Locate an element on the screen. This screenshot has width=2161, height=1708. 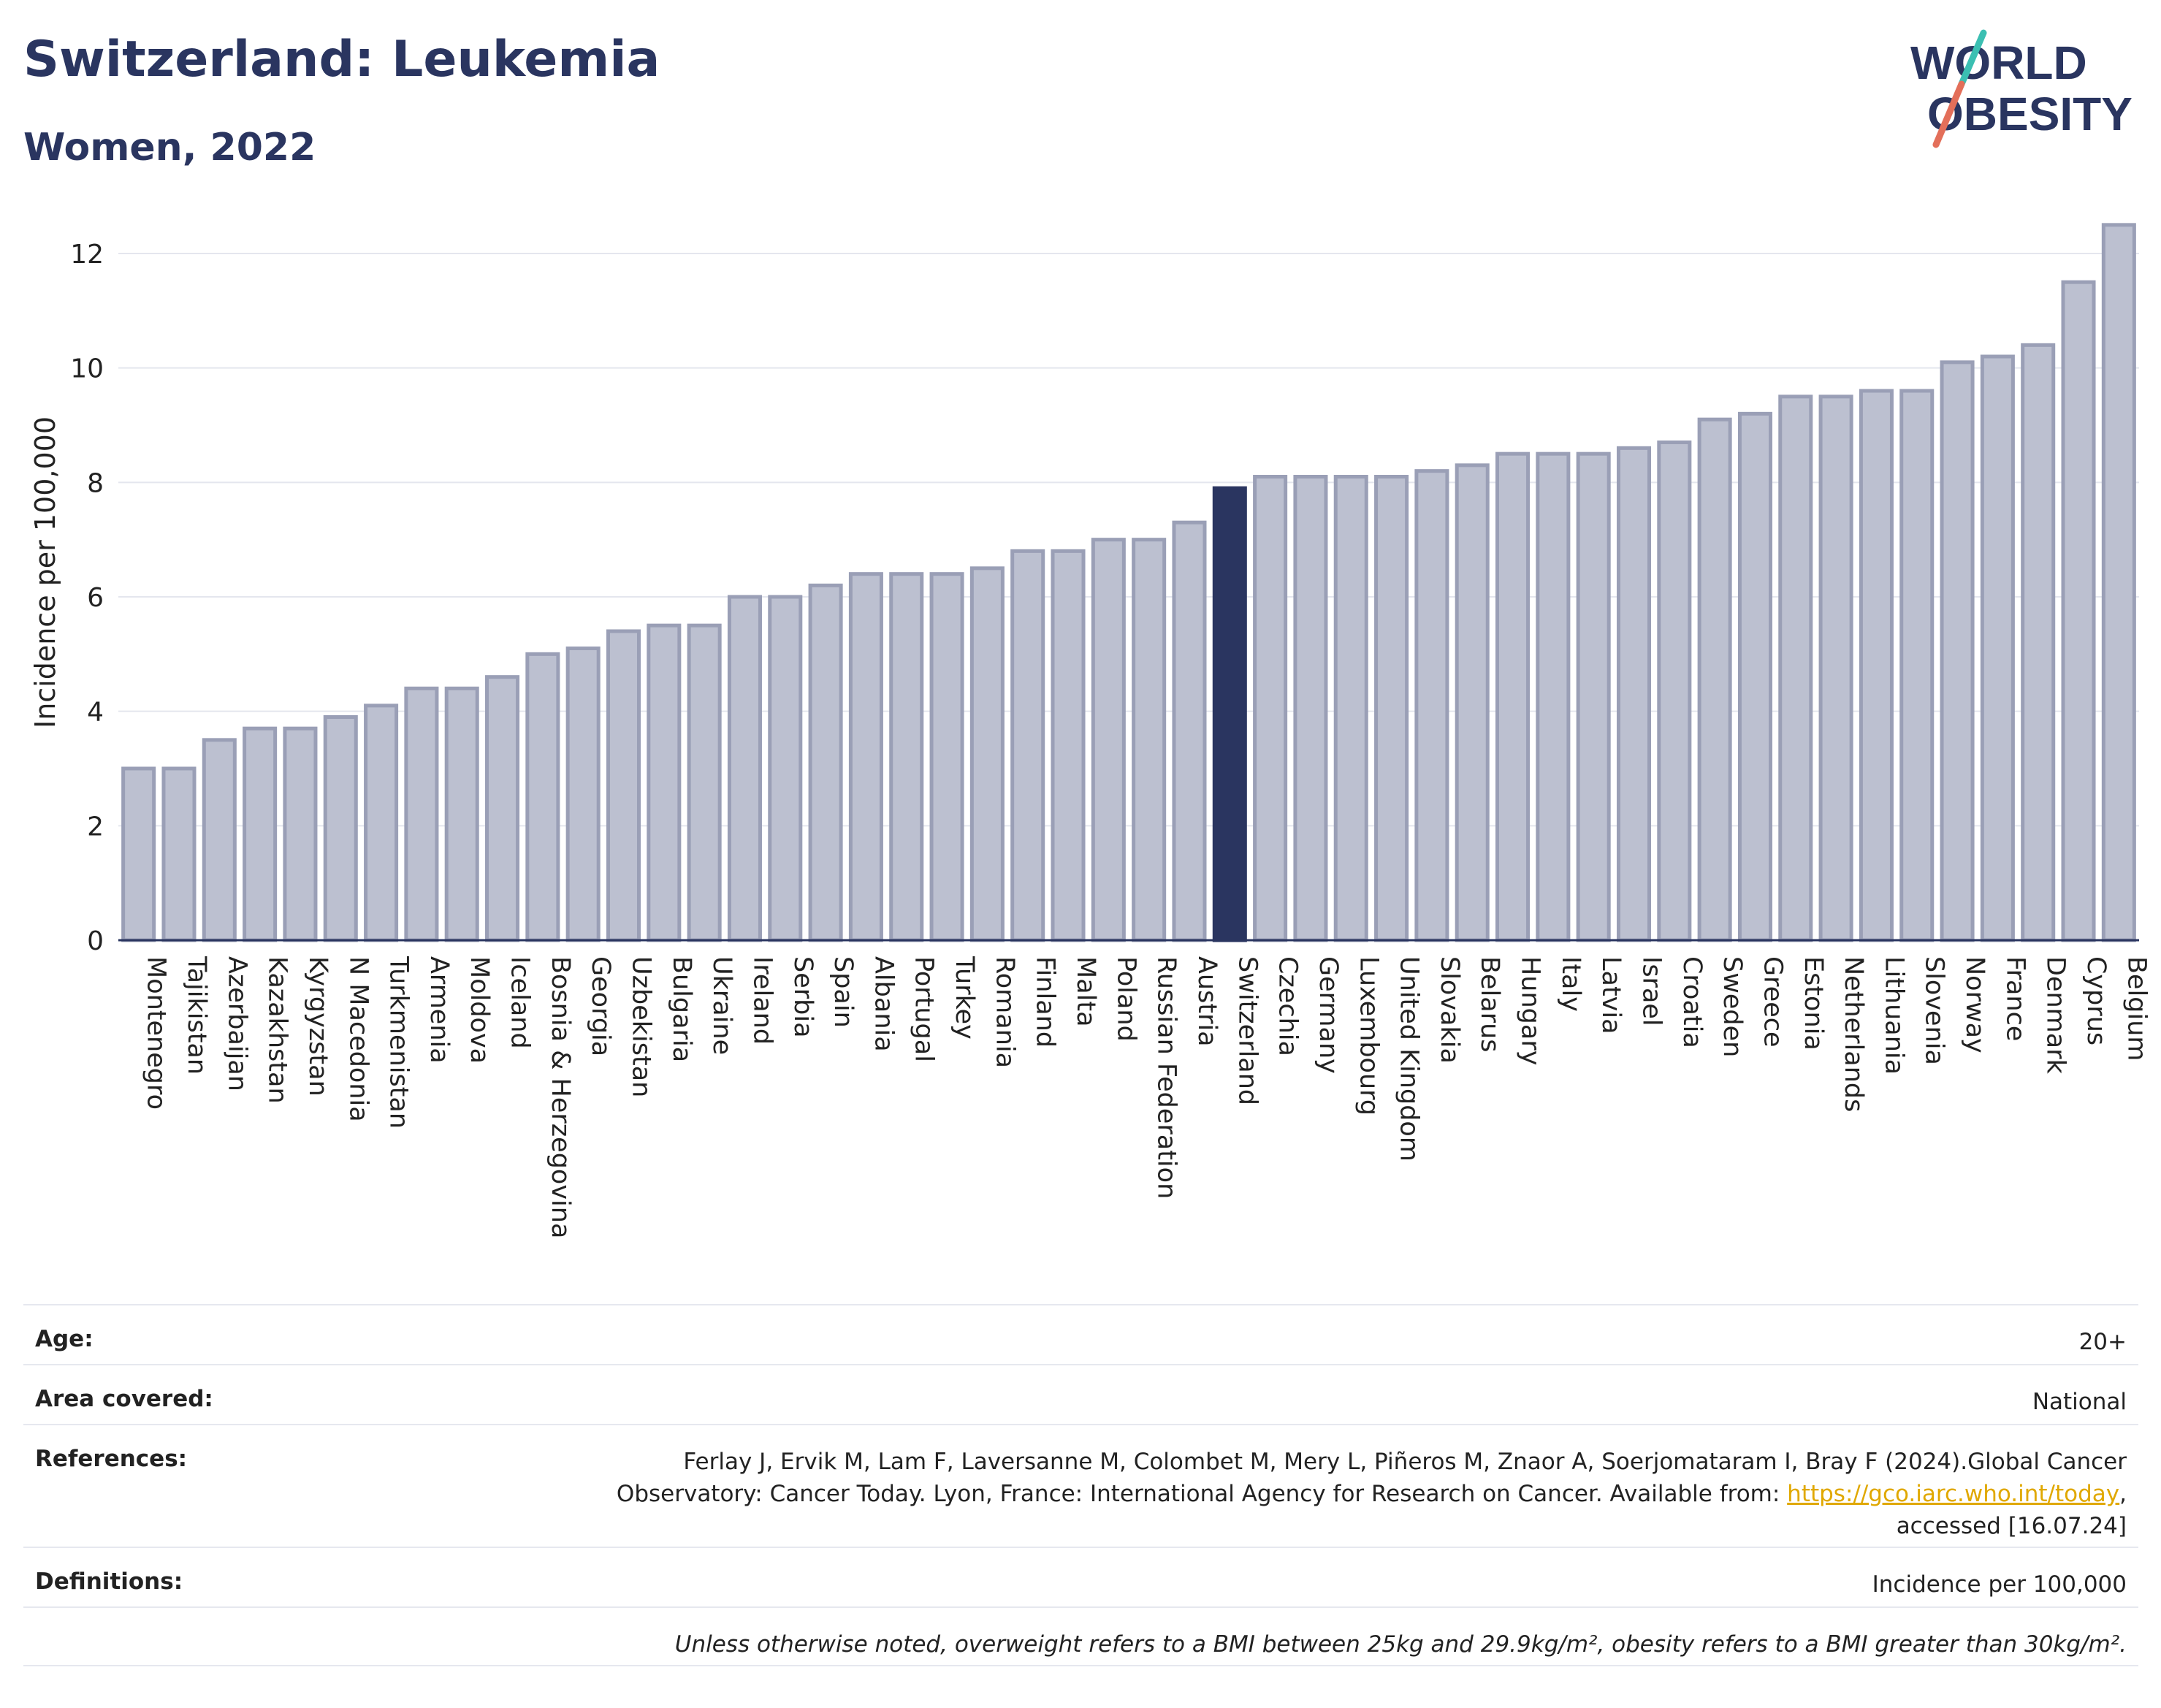
bar-malta is located at coordinates (1068, 745).